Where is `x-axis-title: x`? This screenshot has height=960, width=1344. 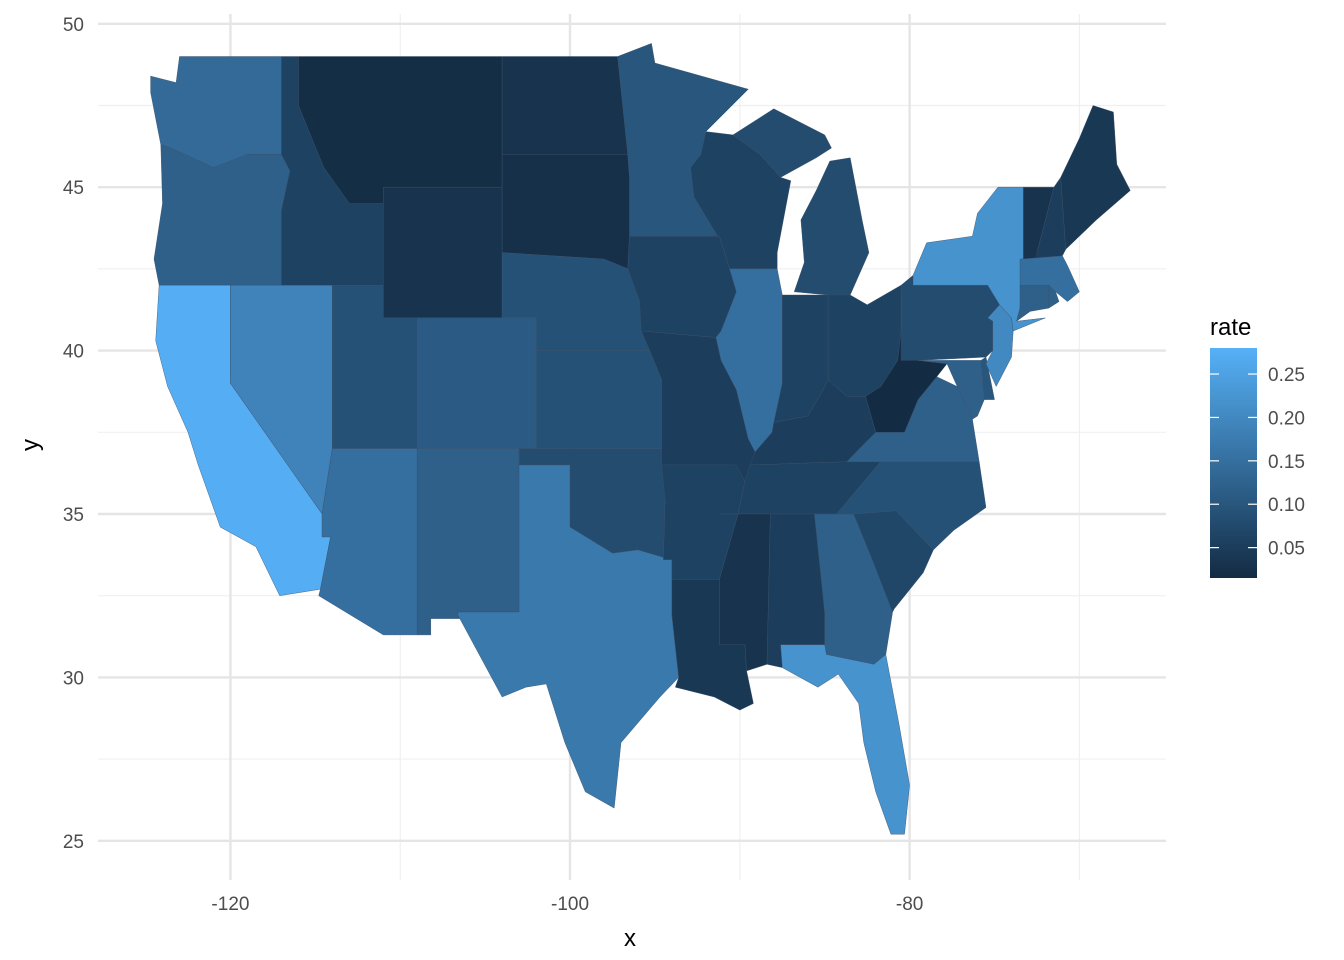 x-axis-title: x is located at coordinates (630, 938).